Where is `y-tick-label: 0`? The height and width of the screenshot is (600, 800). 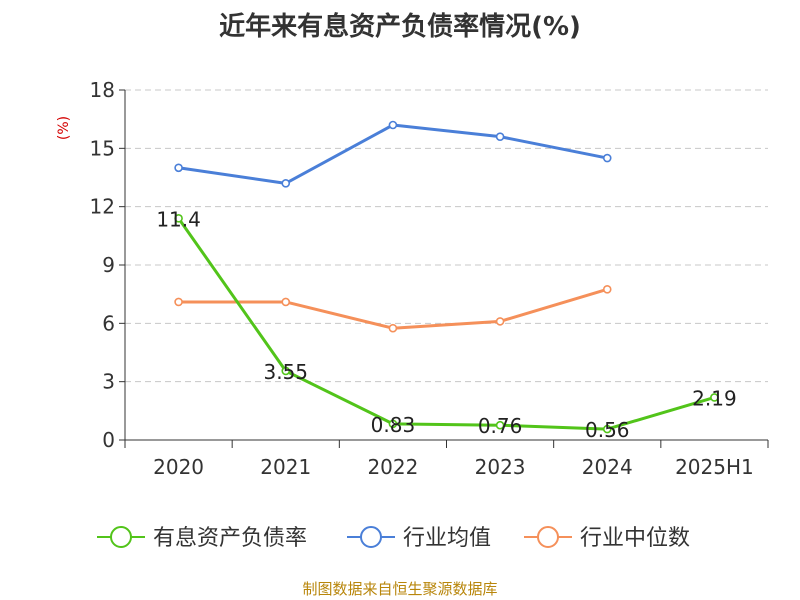
y-tick-label: 0 is located at coordinates (108, 440).